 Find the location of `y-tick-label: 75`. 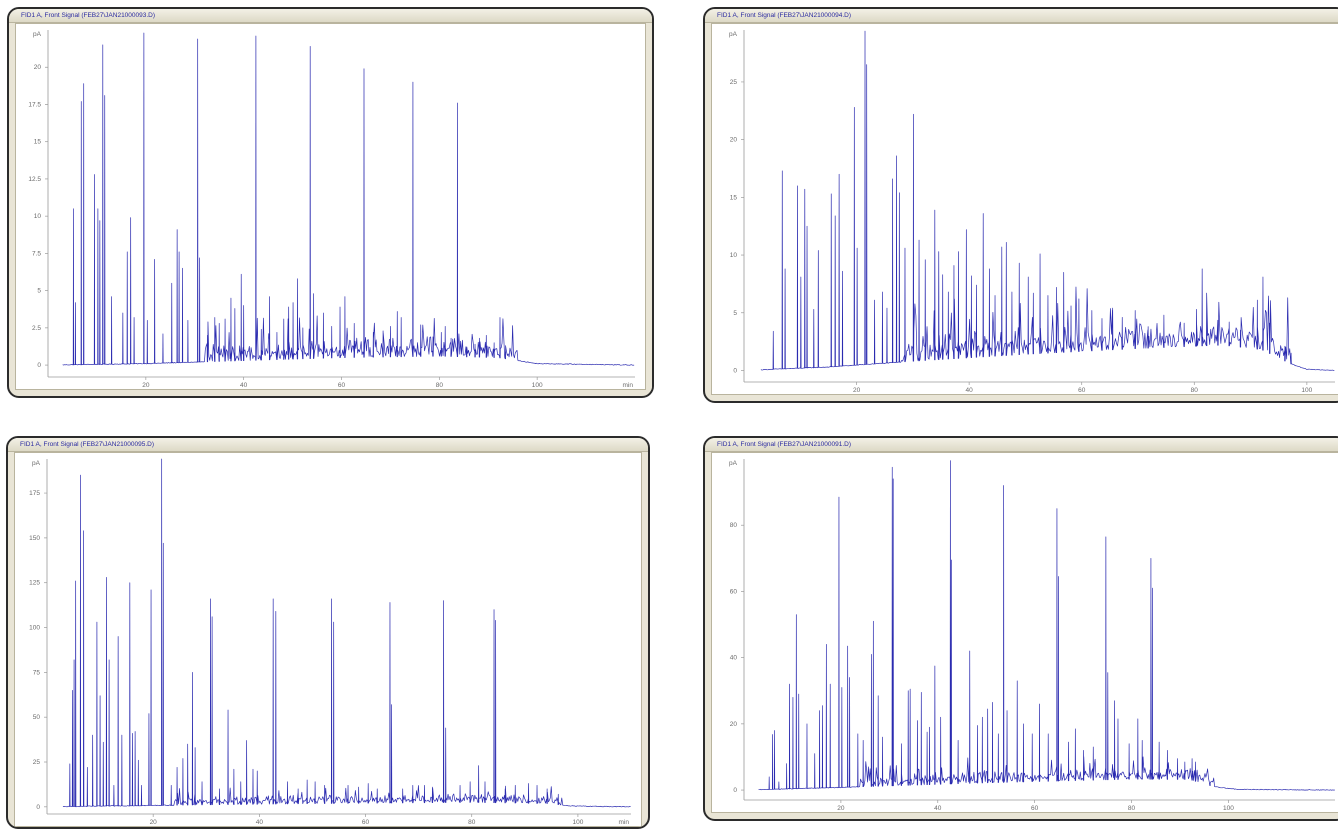

y-tick-label: 75 is located at coordinates (37, 672).